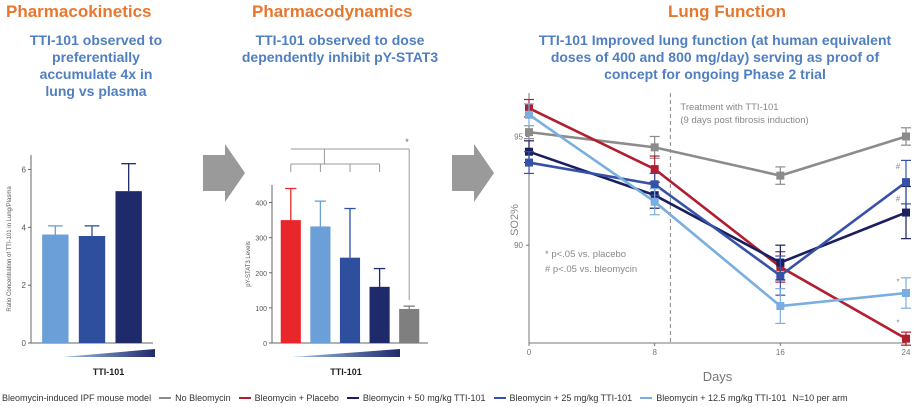 This screenshot has height=407, width=916. Describe the element at coordinates (424, 398) in the screenshot. I see `legend-label: Bleomycin + 50 mg/kg TTI-101` at that location.